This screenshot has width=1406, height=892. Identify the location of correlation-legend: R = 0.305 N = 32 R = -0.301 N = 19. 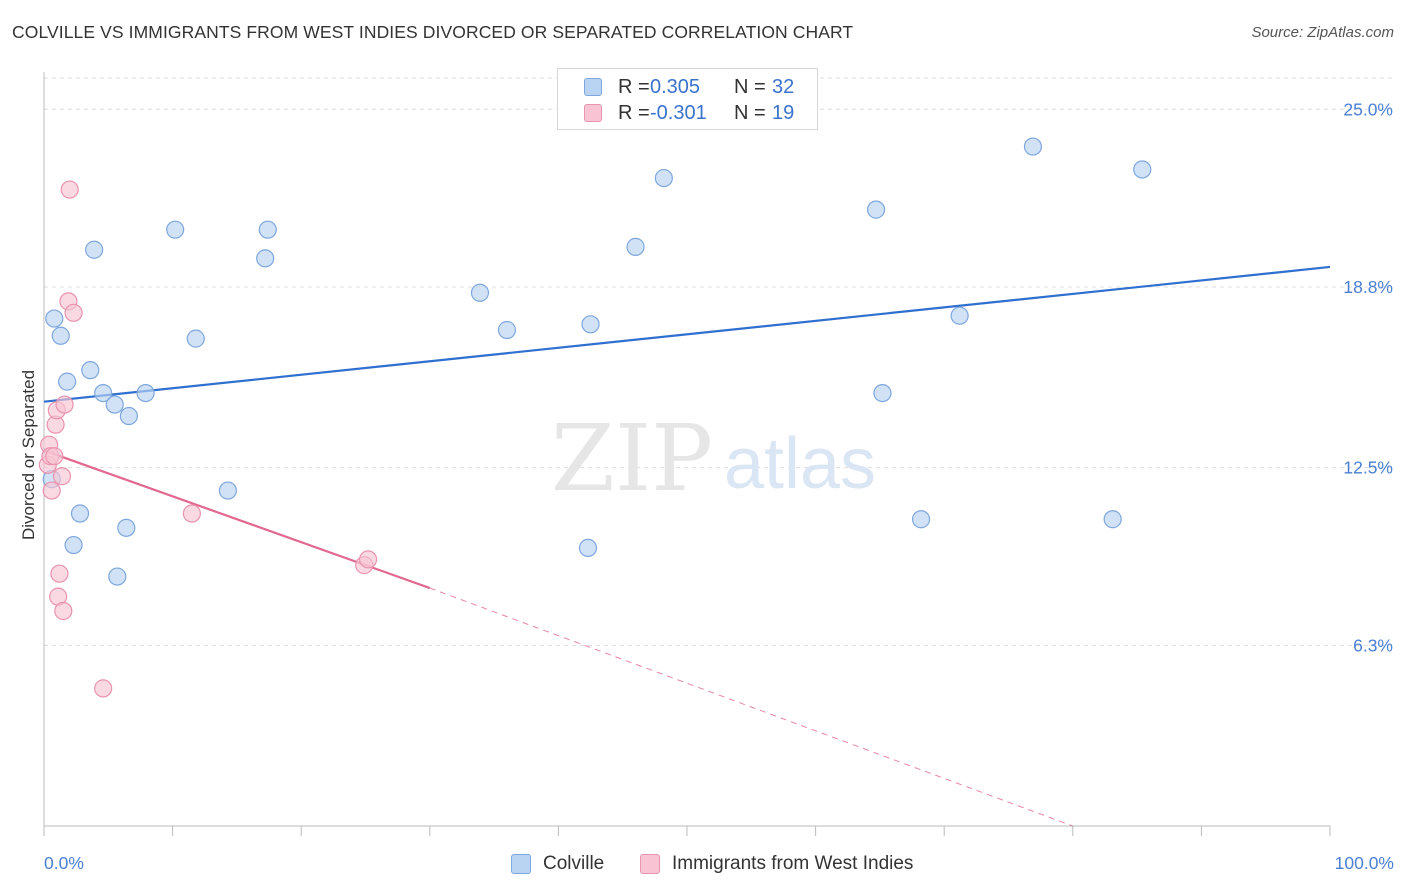
(687, 99).